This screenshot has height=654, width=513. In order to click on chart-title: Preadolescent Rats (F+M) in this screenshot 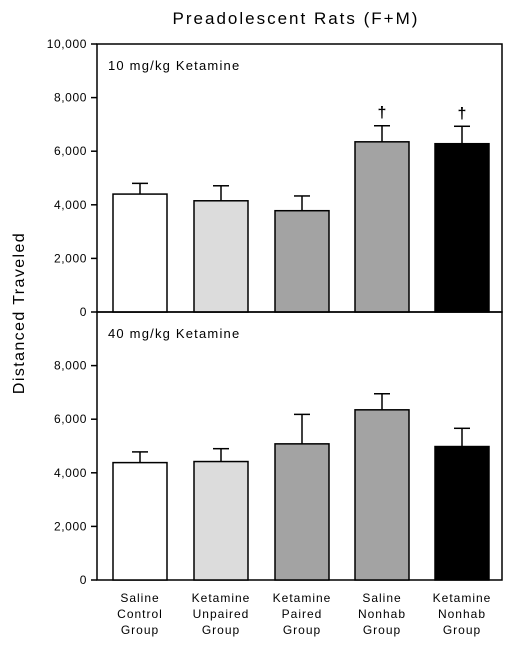, I will do `click(296, 18)`.